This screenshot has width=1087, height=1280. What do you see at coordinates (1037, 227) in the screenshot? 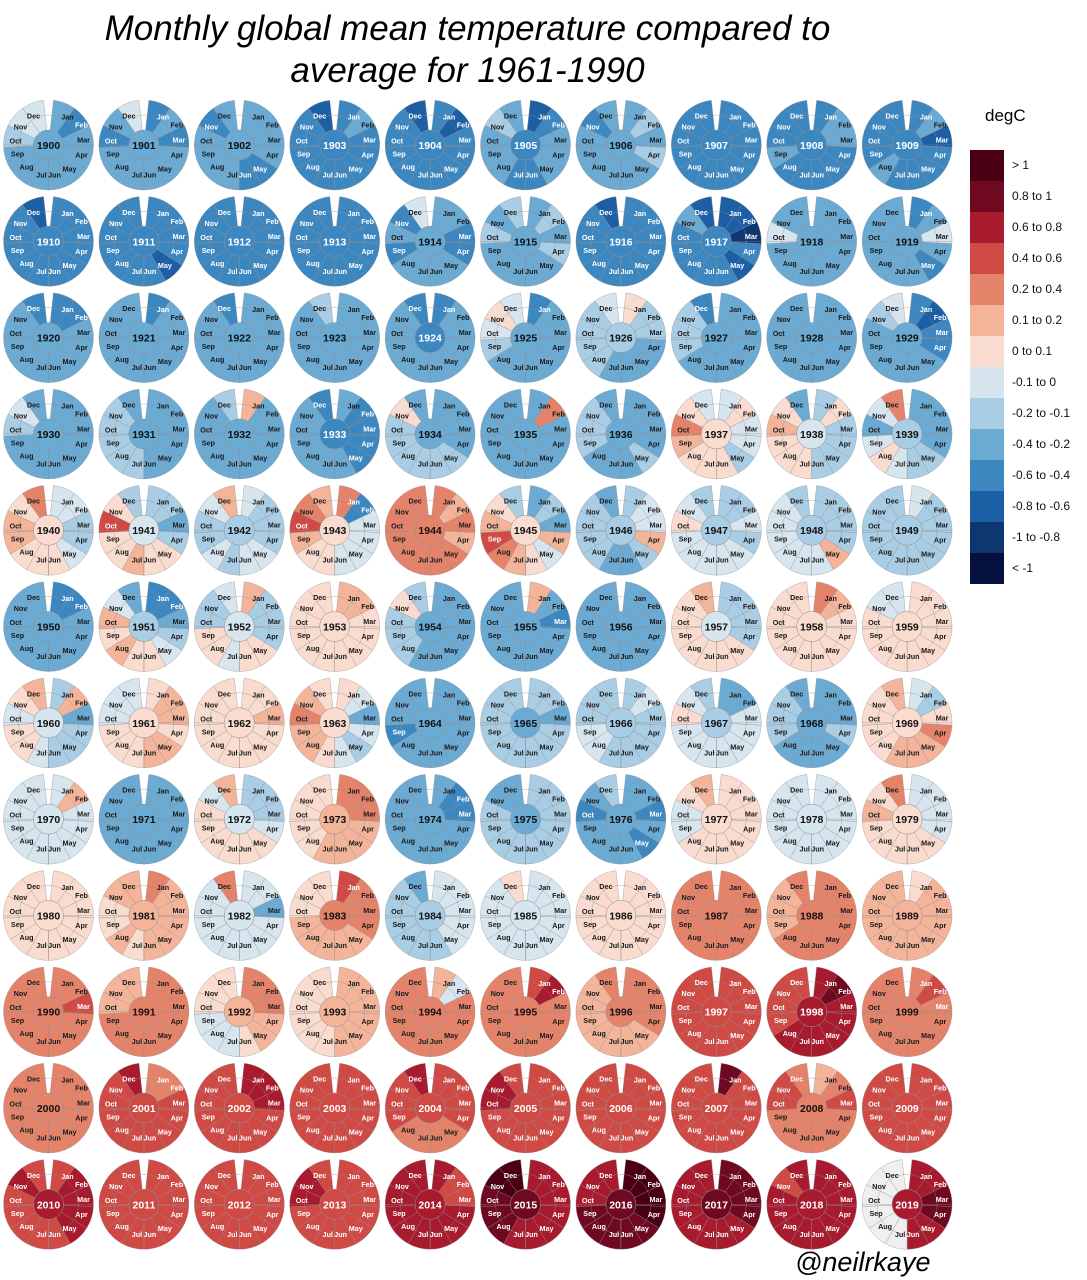
I see `legend-label: 0.6 to 0.8` at bounding box center [1037, 227].